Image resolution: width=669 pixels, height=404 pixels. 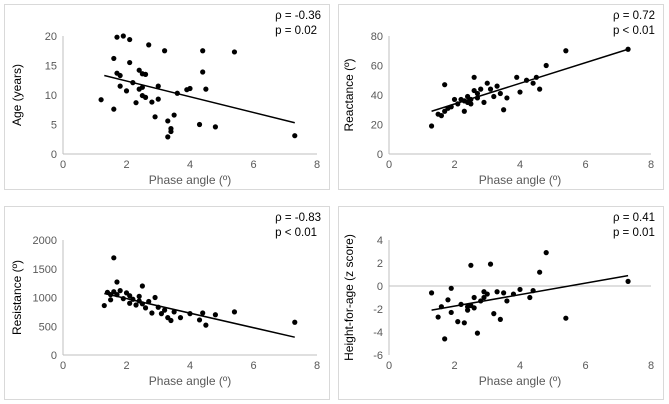 What do you see at coordinates (633, 16) in the screenshot?
I see `stat-rho: ρ = 0.72` at bounding box center [633, 16].